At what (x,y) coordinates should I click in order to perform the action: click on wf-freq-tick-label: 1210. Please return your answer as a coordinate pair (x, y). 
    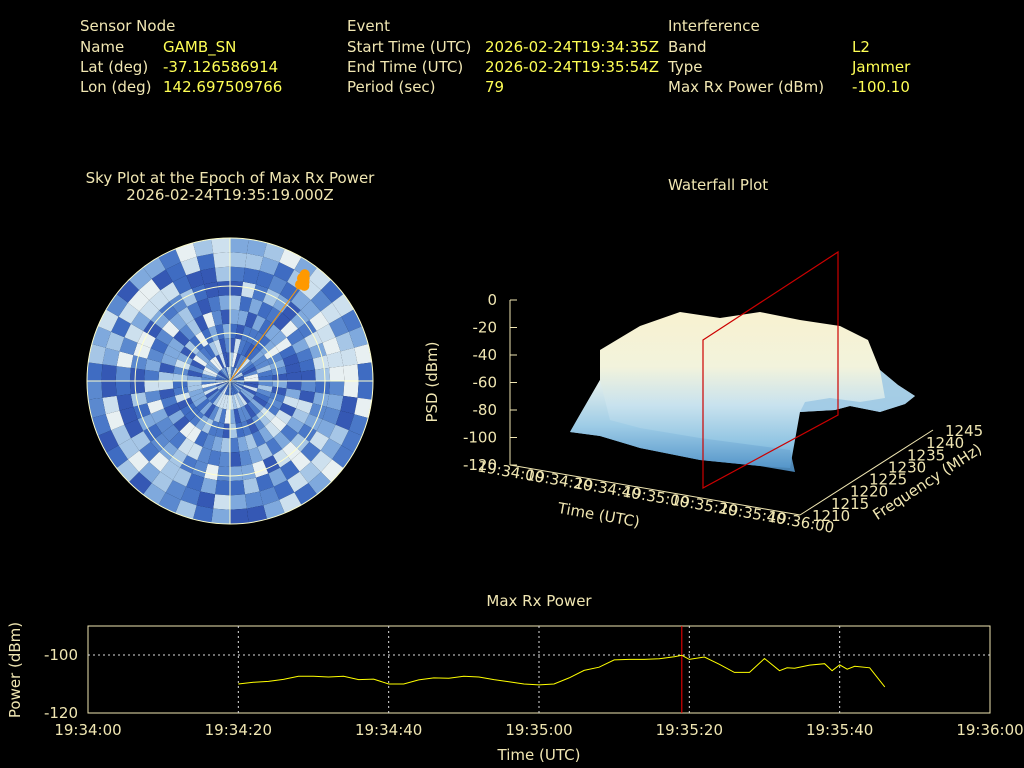
    Looking at the image, I should click on (831, 516).